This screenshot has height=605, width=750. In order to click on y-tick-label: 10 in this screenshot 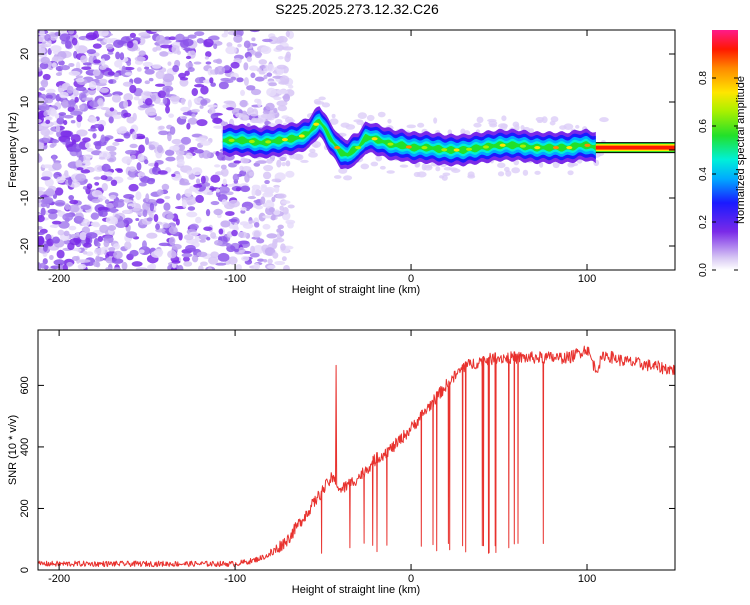, I will do `click(25, 102)`.